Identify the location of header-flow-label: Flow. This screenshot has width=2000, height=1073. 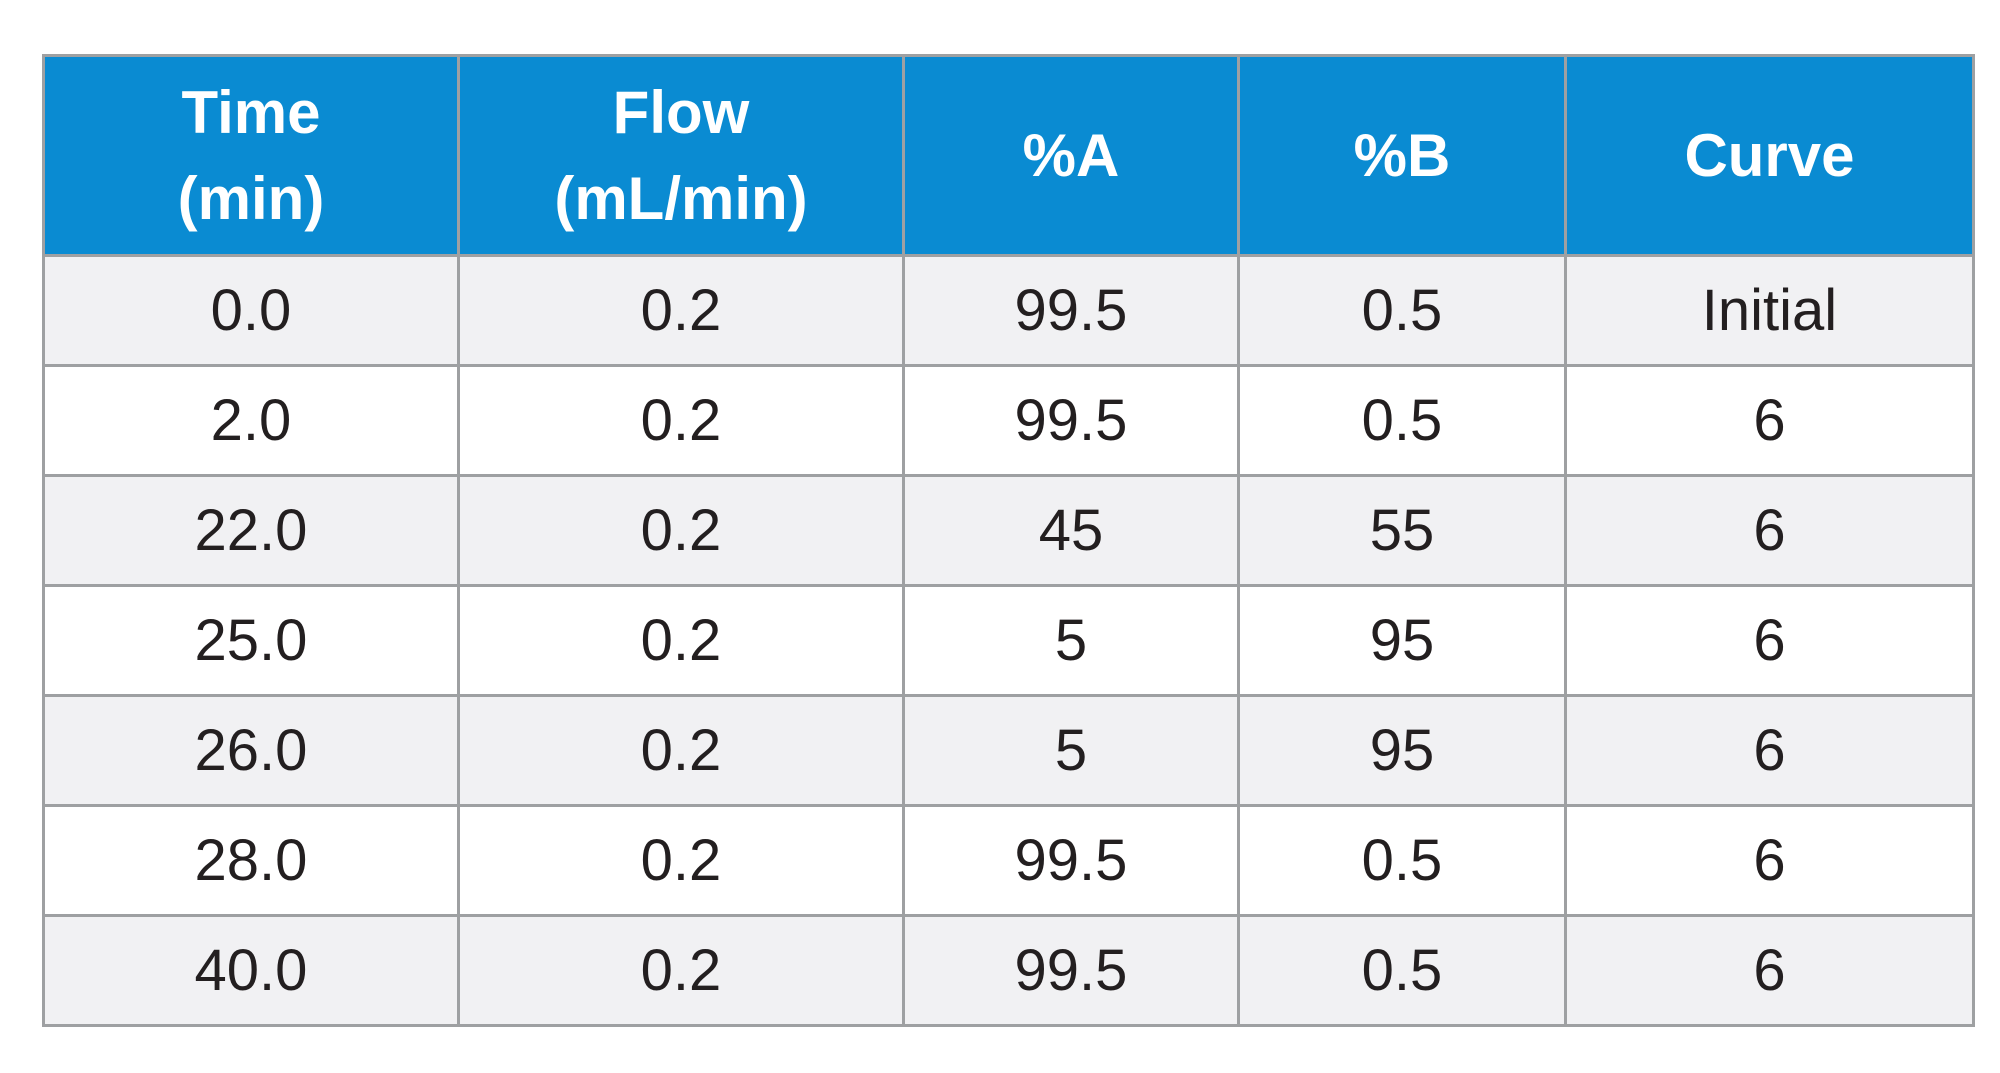
(681, 112).